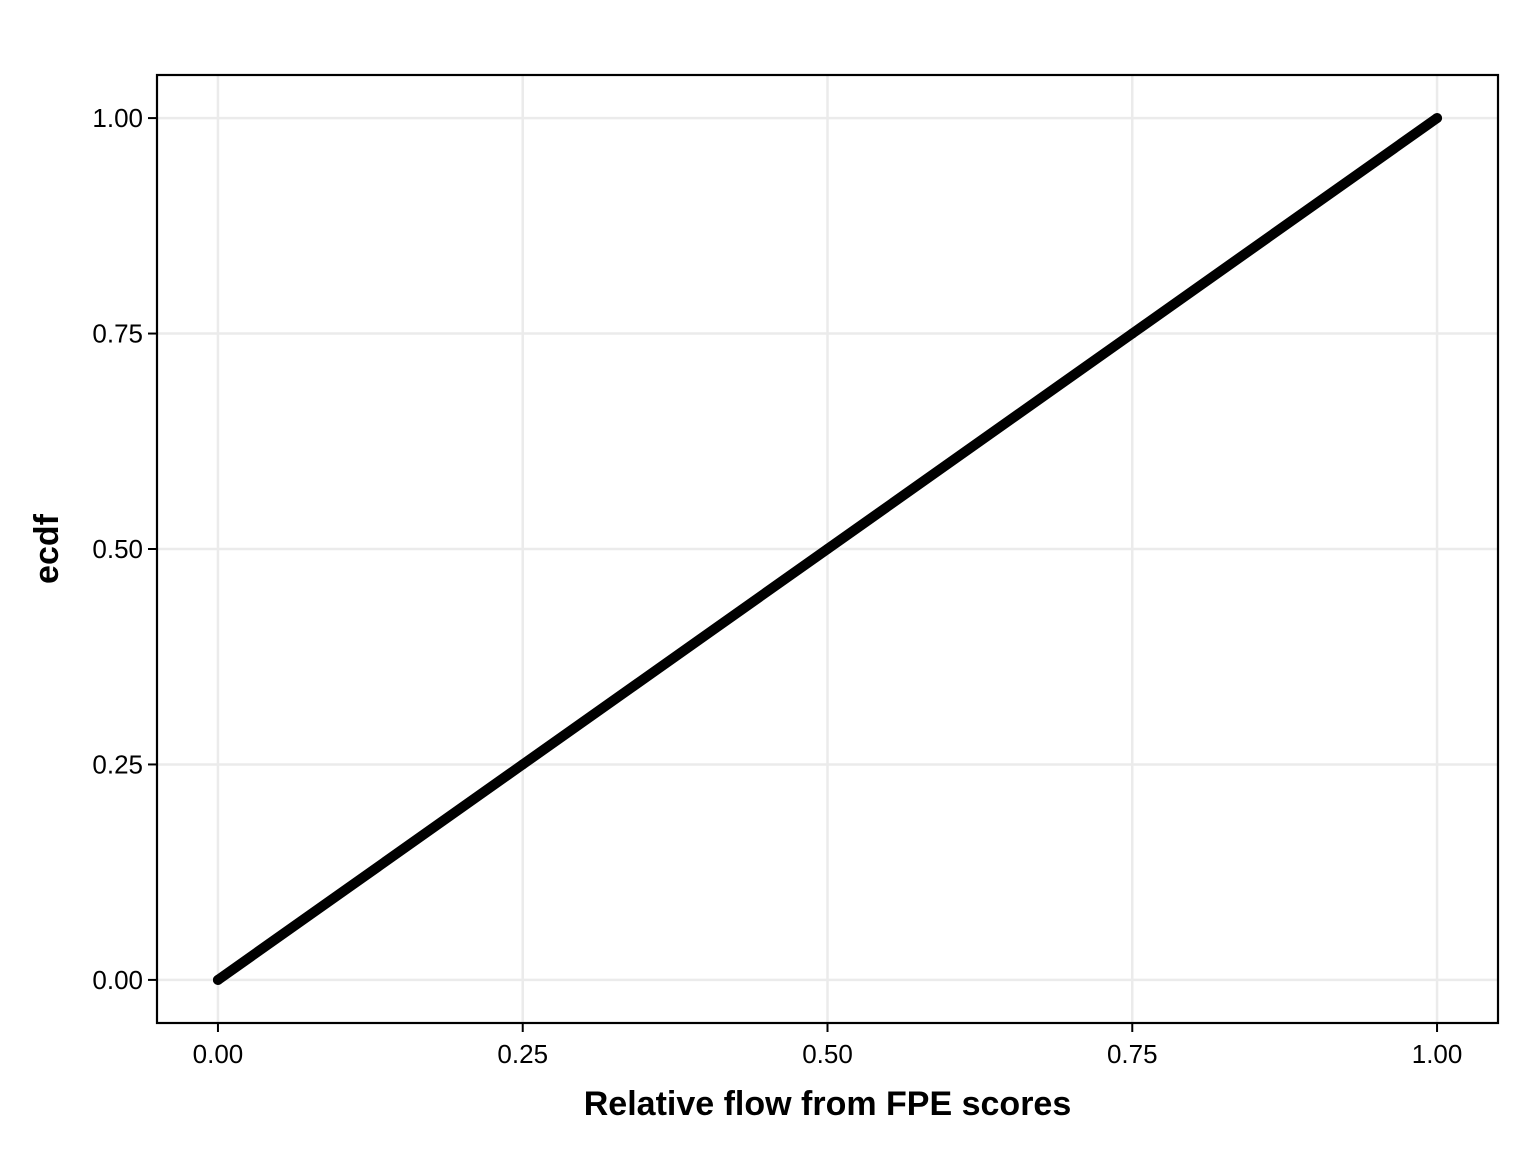 The height and width of the screenshot is (1152, 1536). What do you see at coordinates (117, 549) in the screenshot?
I see `y-tick-label: 0.50` at bounding box center [117, 549].